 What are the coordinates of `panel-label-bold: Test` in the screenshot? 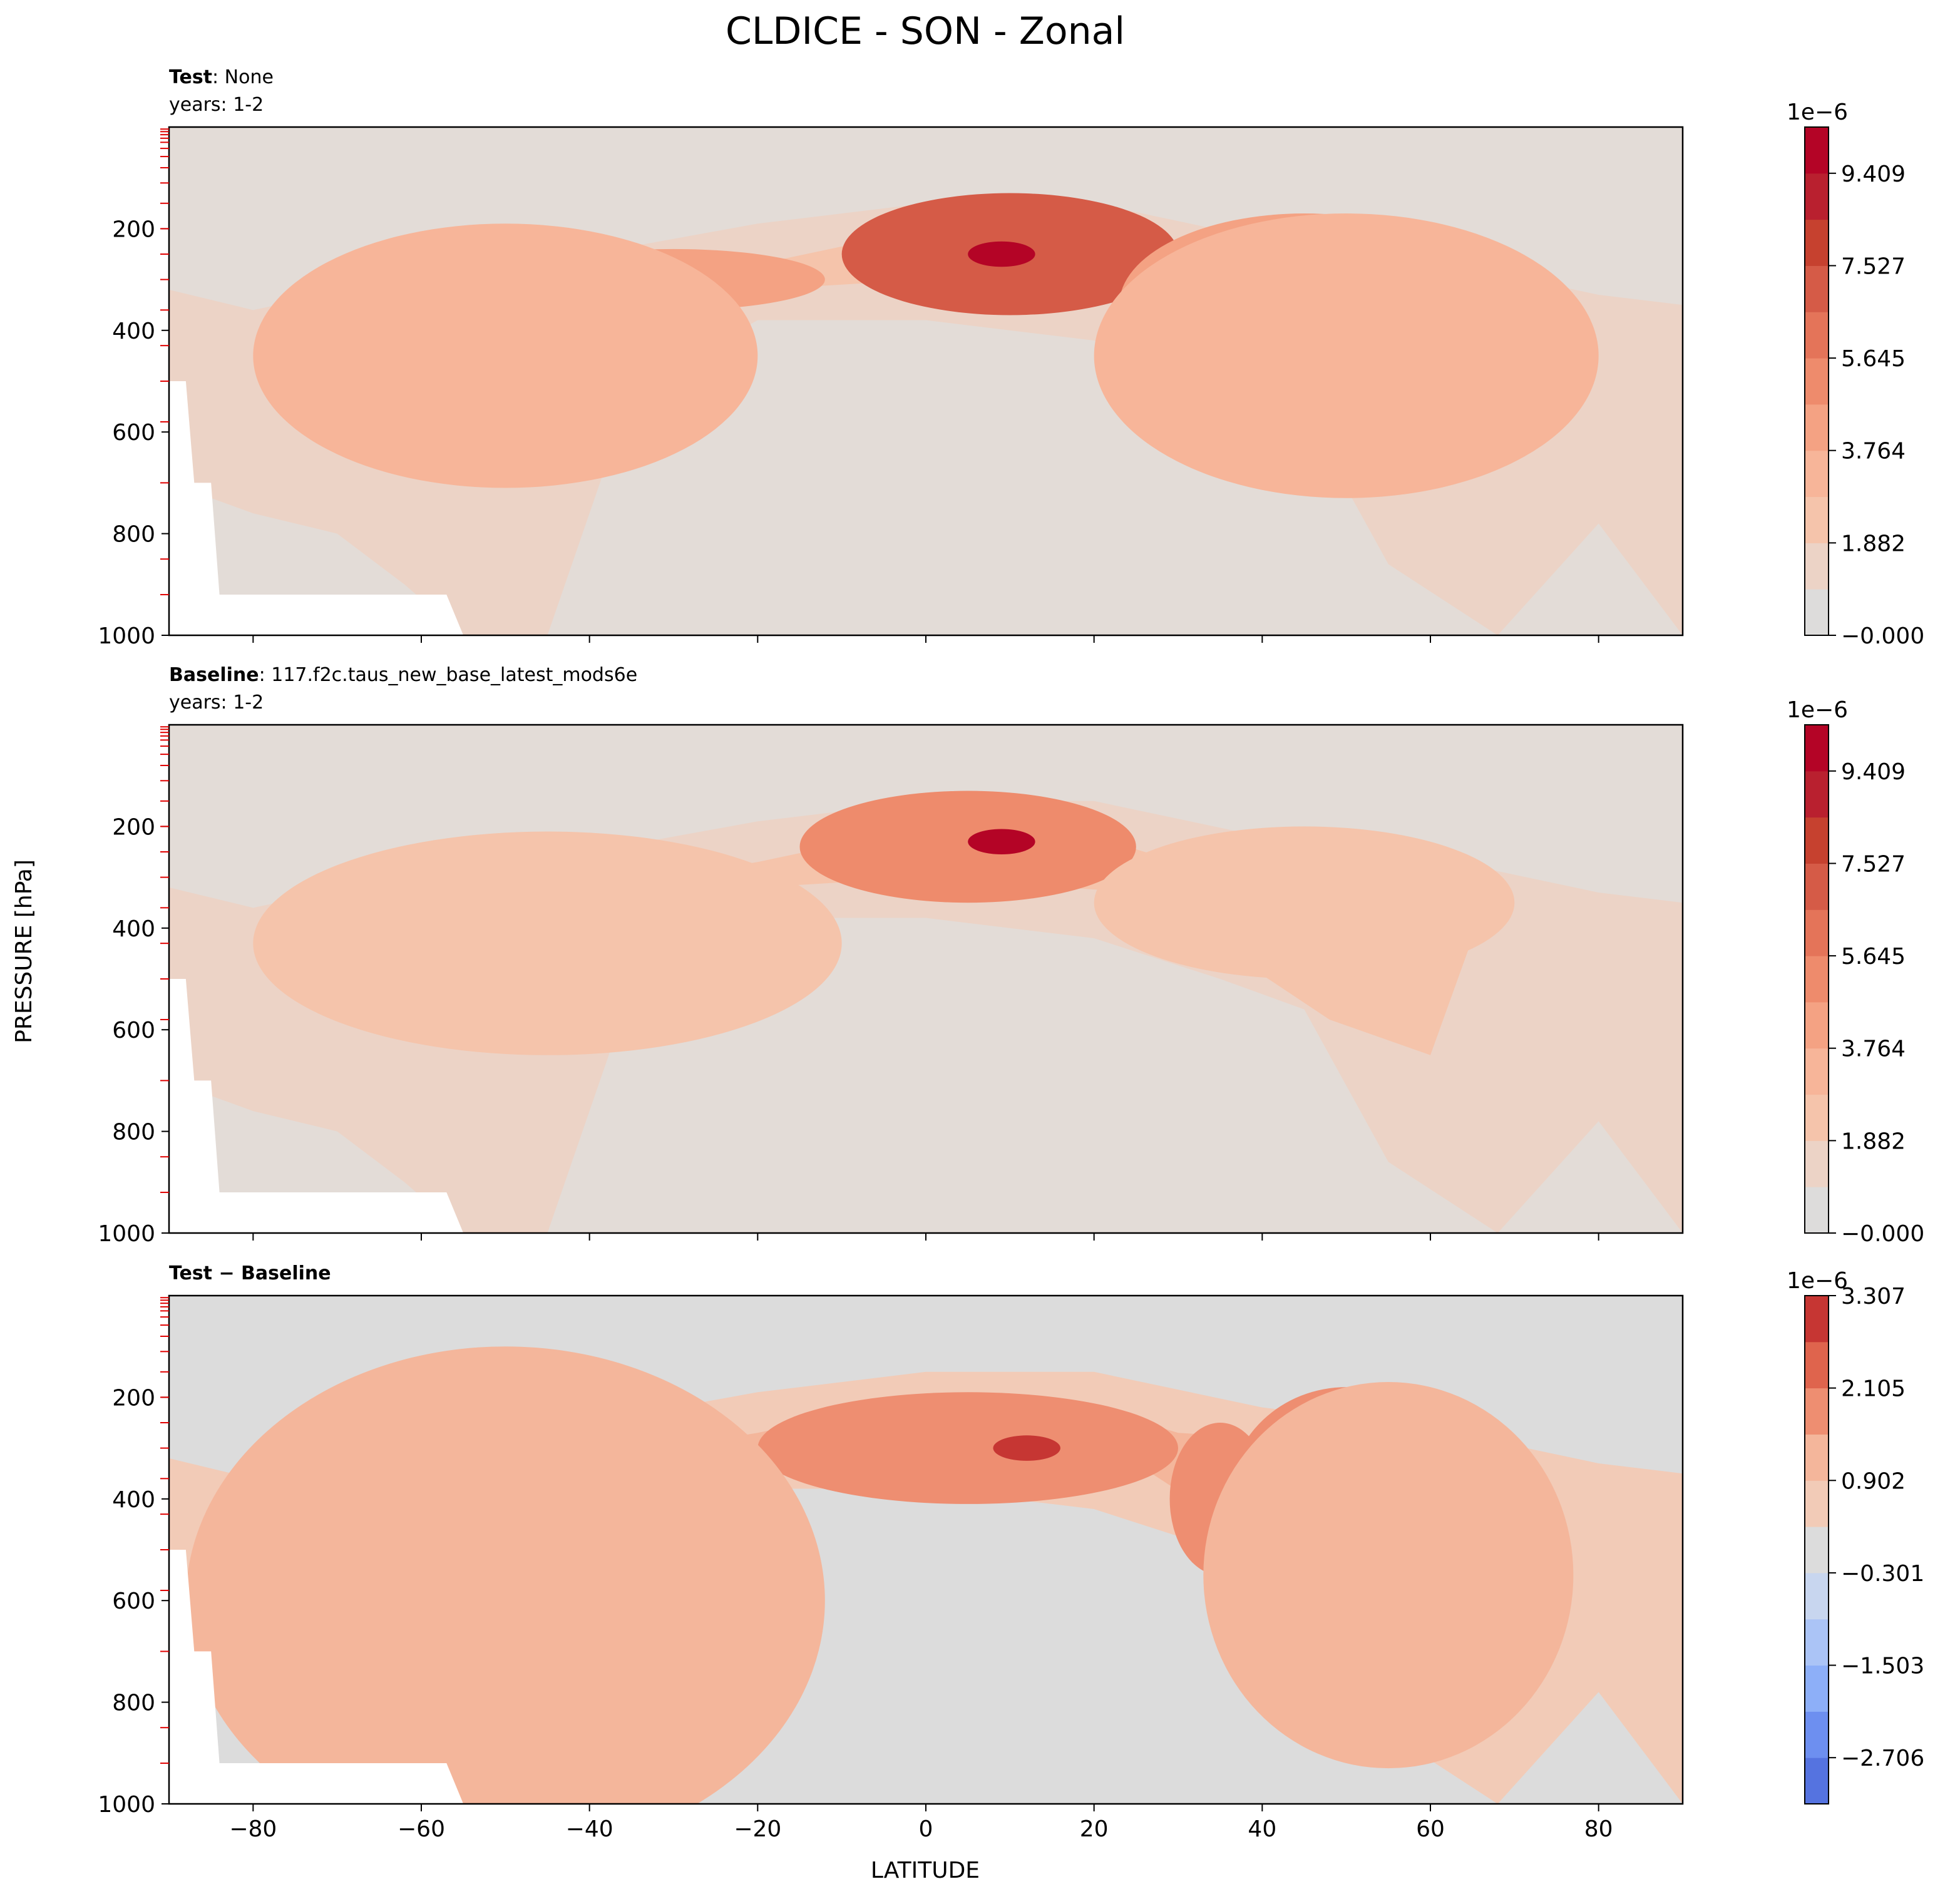 It's located at (190, 77).